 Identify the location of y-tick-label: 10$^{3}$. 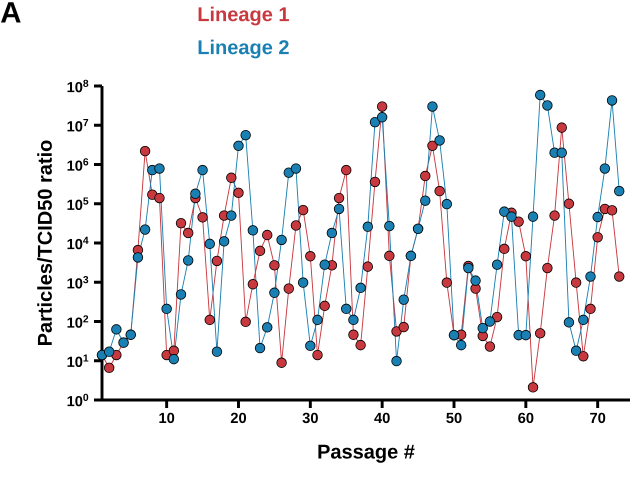
(78, 282).